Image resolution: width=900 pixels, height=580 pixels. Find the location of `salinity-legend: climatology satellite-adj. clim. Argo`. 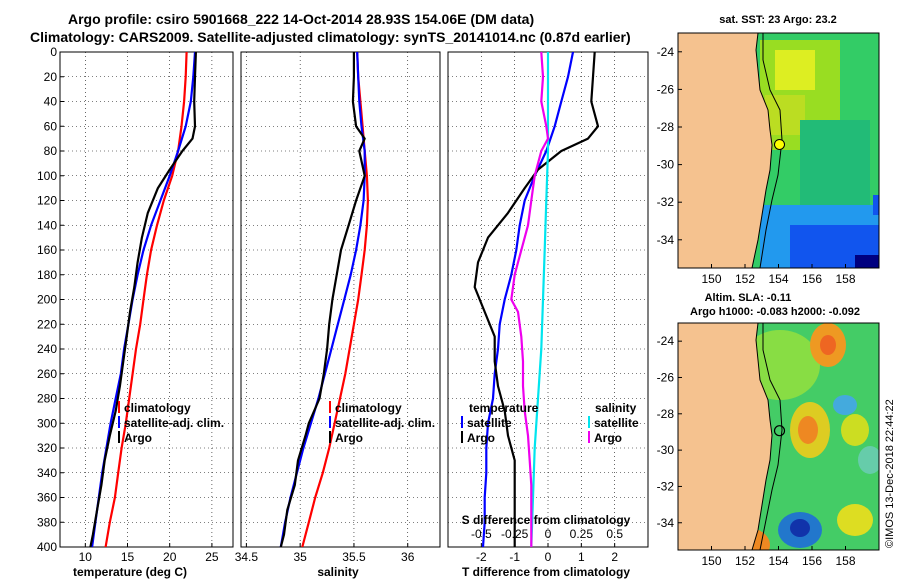

salinity-legend: climatology satellite-adj. clim. Argo is located at coordinates (382, 423).